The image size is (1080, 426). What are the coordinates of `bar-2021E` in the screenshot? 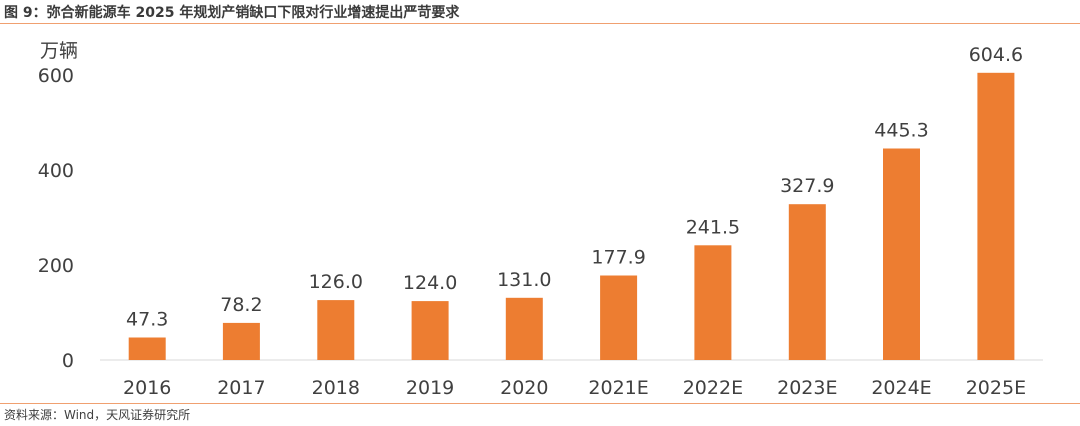 It's located at (619, 317).